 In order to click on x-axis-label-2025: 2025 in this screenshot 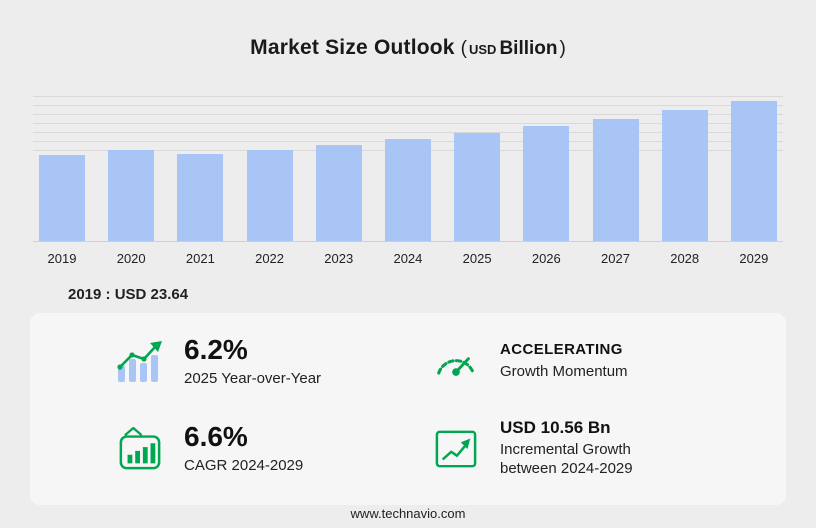, I will do `click(477, 258)`.